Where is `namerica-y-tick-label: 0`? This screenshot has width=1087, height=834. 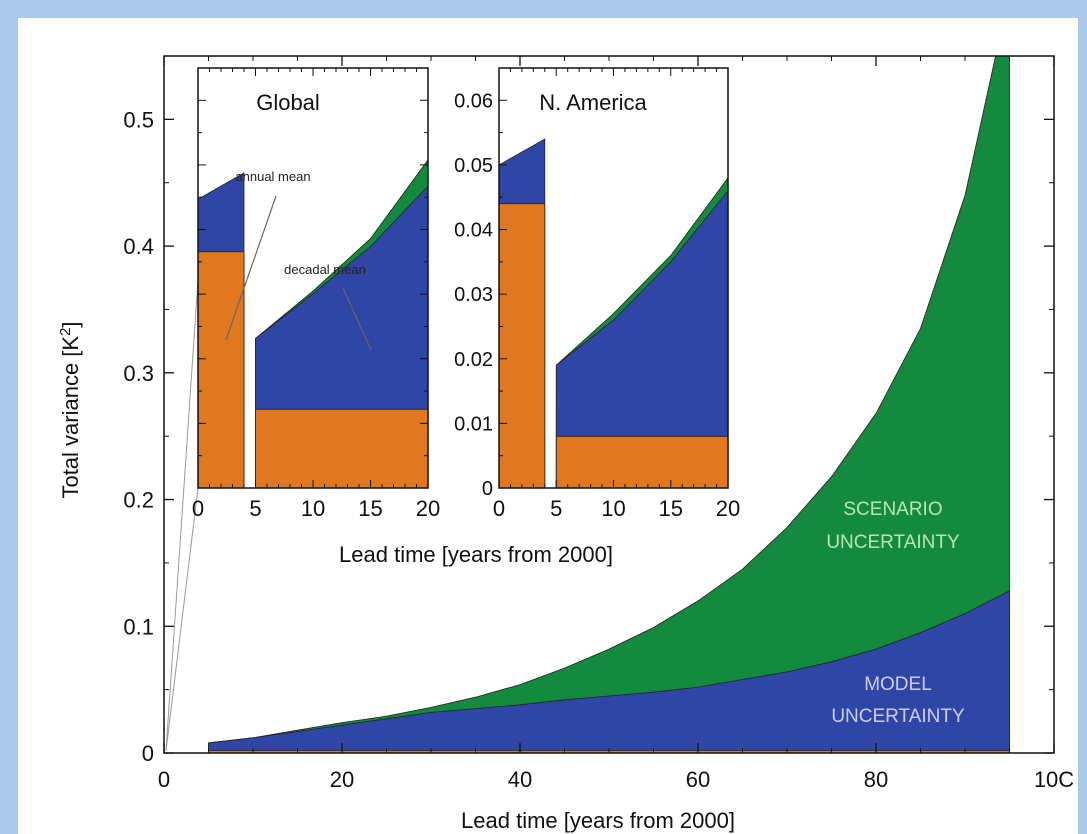
namerica-y-tick-label: 0 is located at coordinates (487, 489).